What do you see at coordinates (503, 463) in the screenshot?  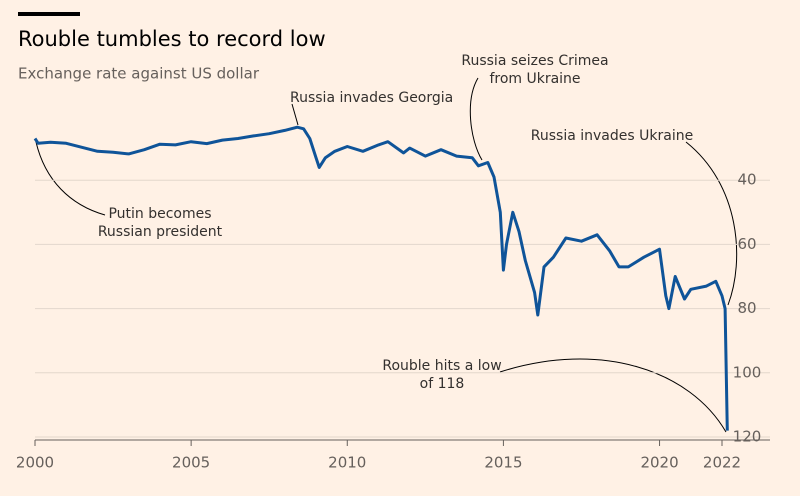 I see `x-tick-label: 2015` at bounding box center [503, 463].